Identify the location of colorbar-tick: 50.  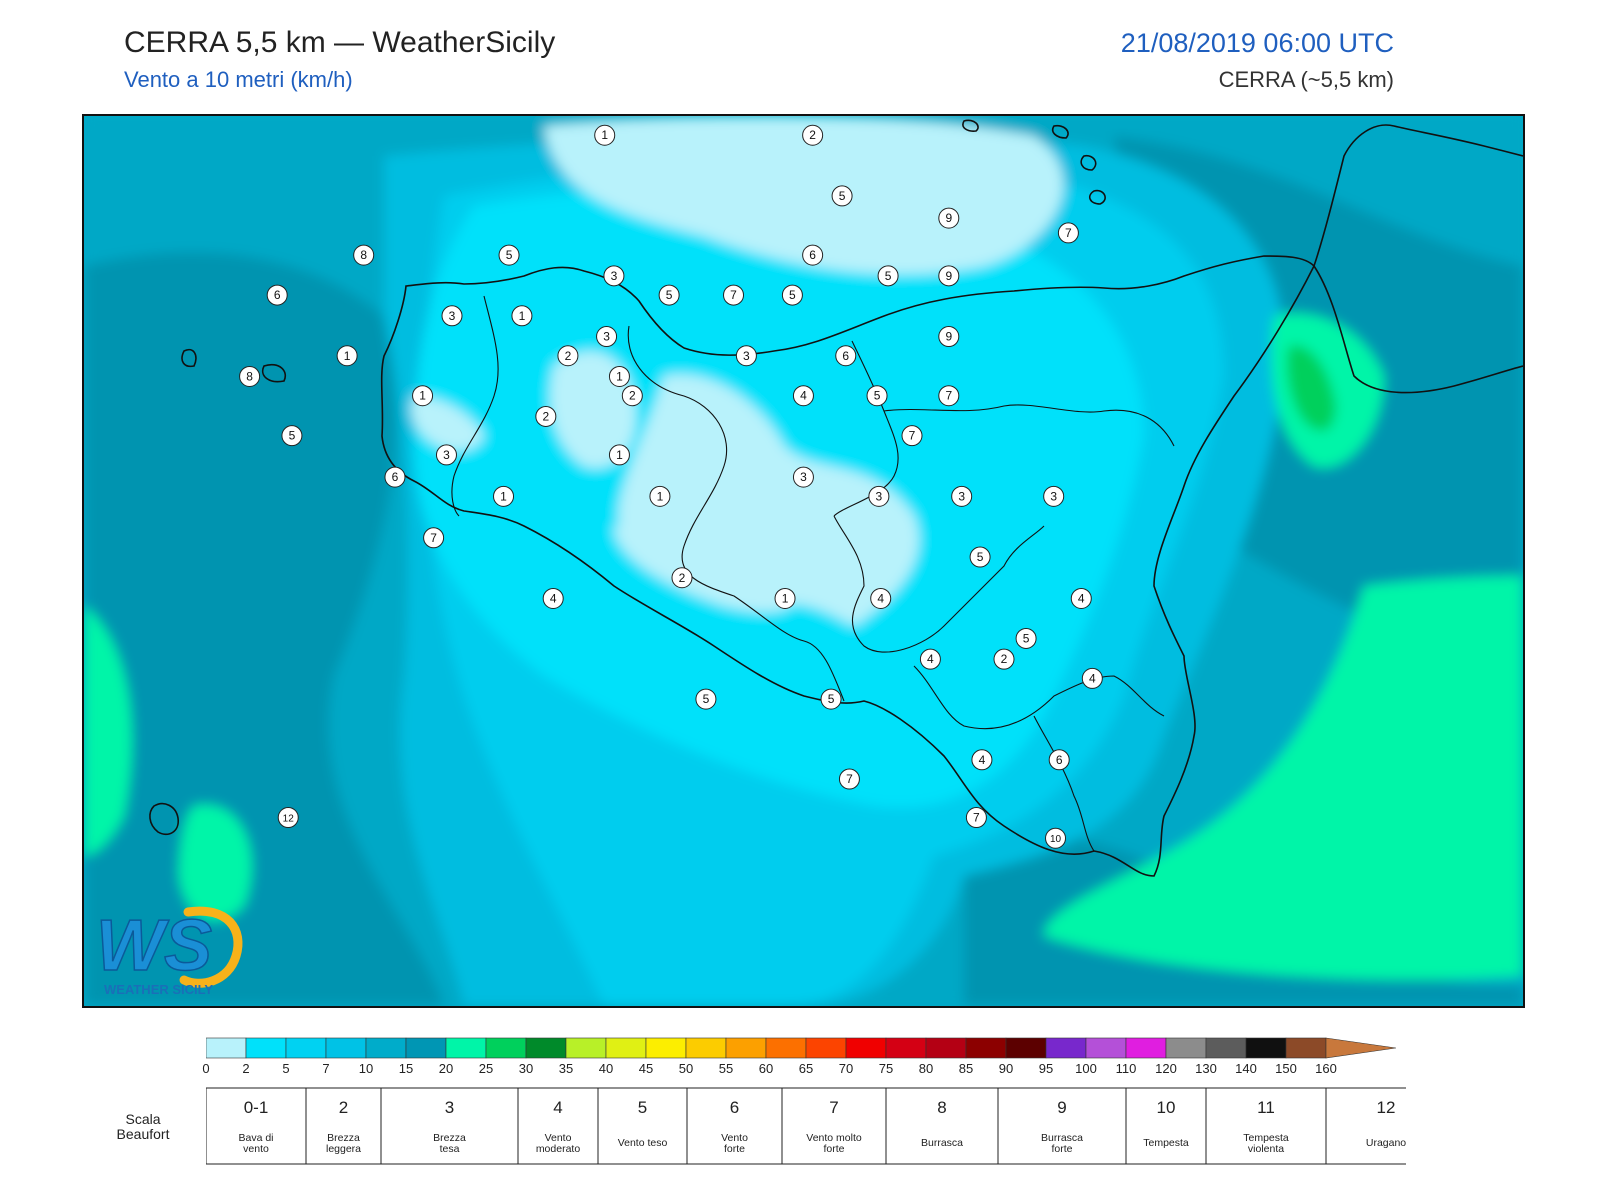
(686, 1068).